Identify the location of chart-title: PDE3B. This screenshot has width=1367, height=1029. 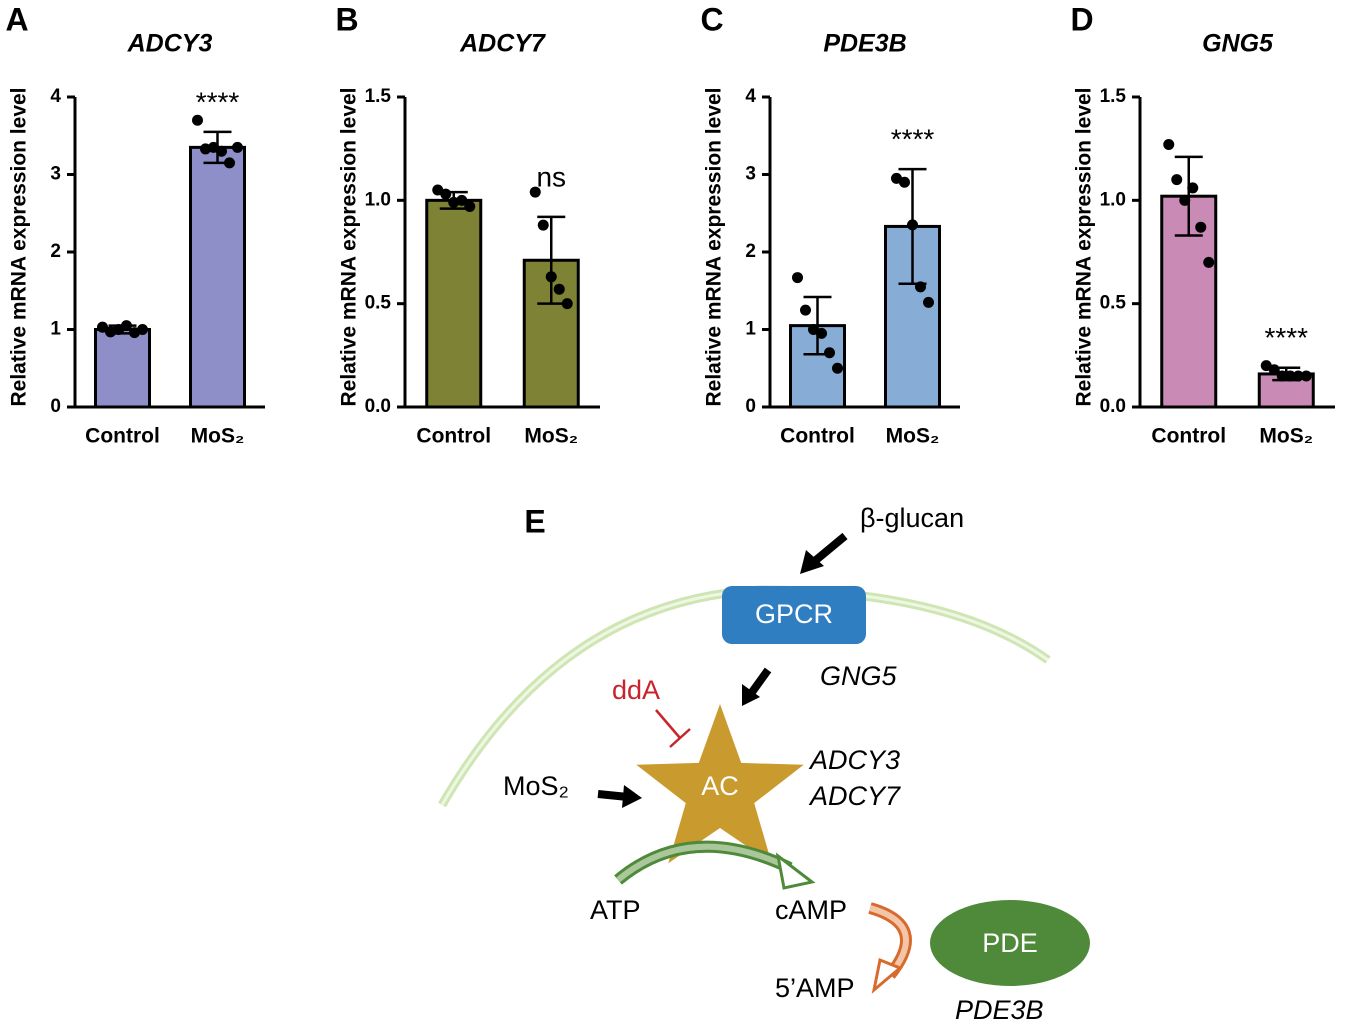
(864, 44).